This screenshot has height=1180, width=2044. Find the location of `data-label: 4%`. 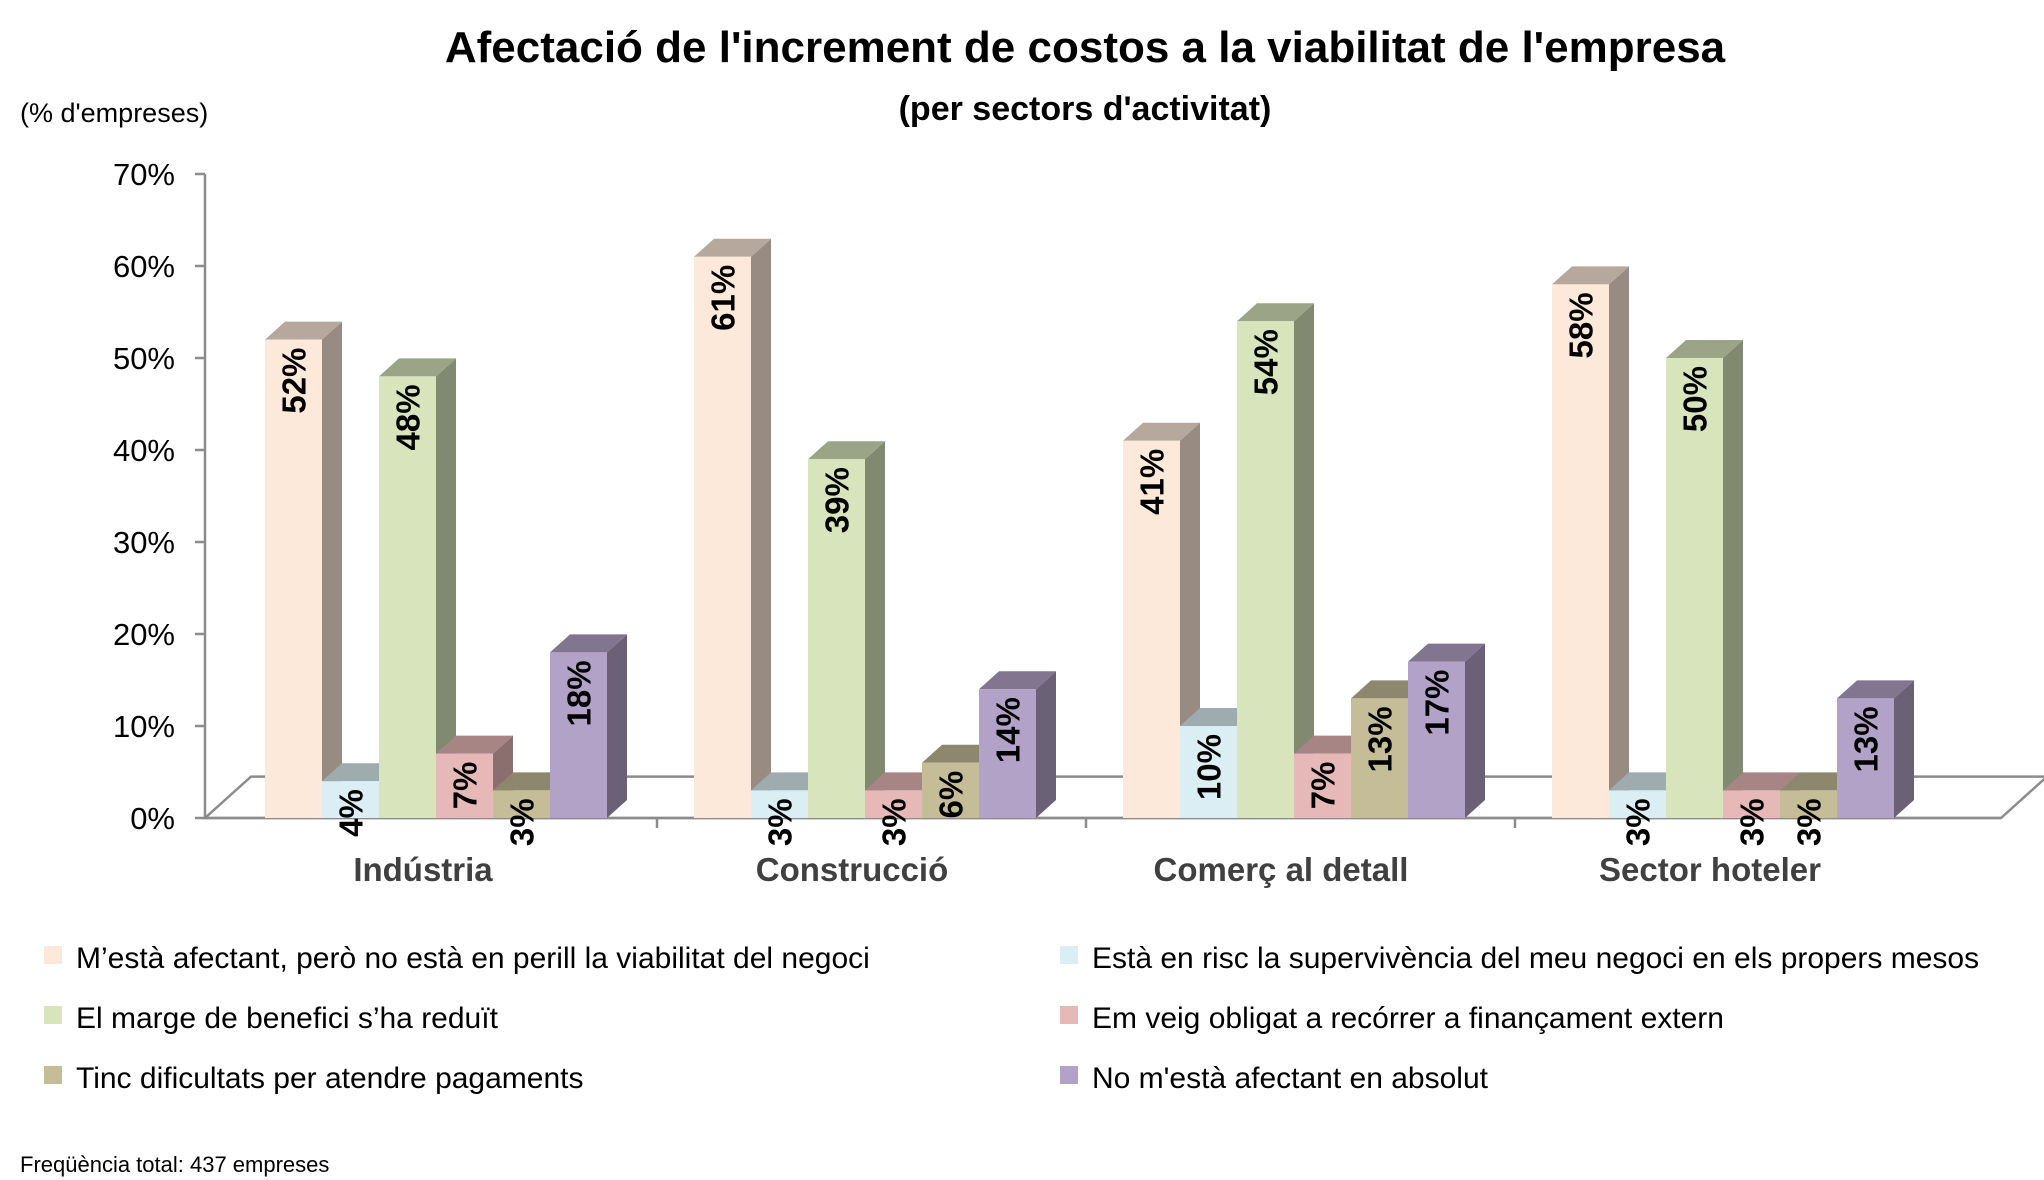

data-label: 4% is located at coordinates (351, 813).